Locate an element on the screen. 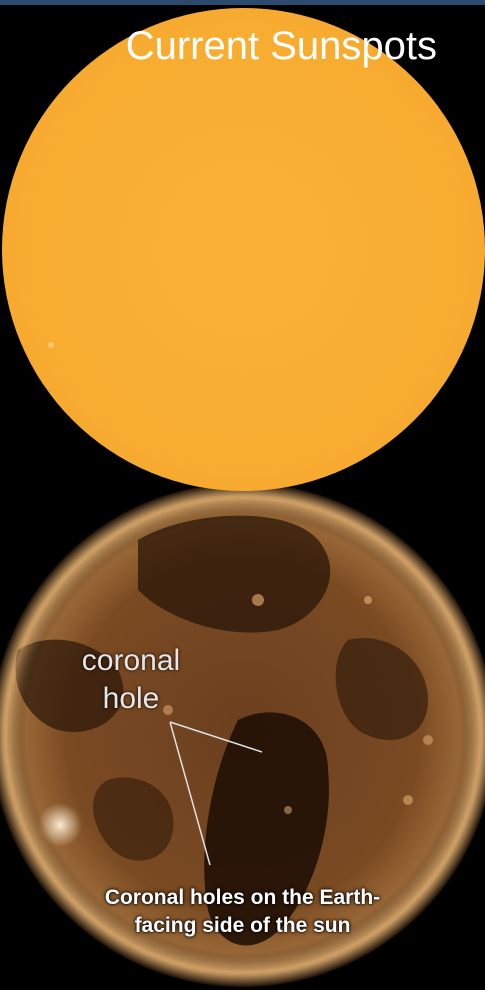 This screenshot has width=485, height=990. coronal-hole-label-line1: coronal is located at coordinates (131, 660).